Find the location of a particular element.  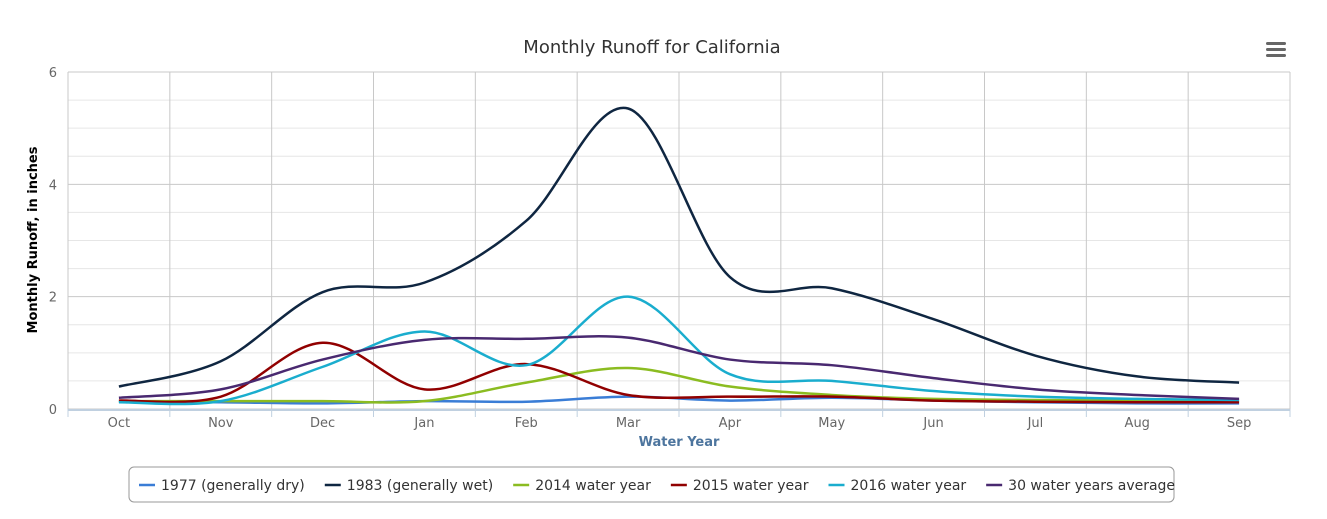

x-tick-label: Aug is located at coordinates (1137, 423).